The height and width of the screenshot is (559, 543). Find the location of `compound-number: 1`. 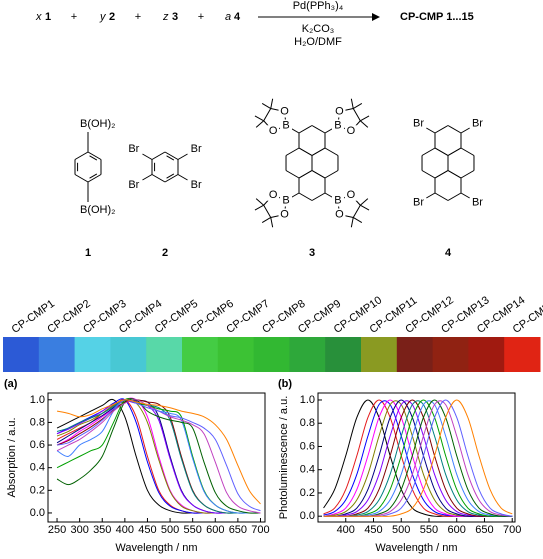

compound-number: 1 is located at coordinates (48, 17).